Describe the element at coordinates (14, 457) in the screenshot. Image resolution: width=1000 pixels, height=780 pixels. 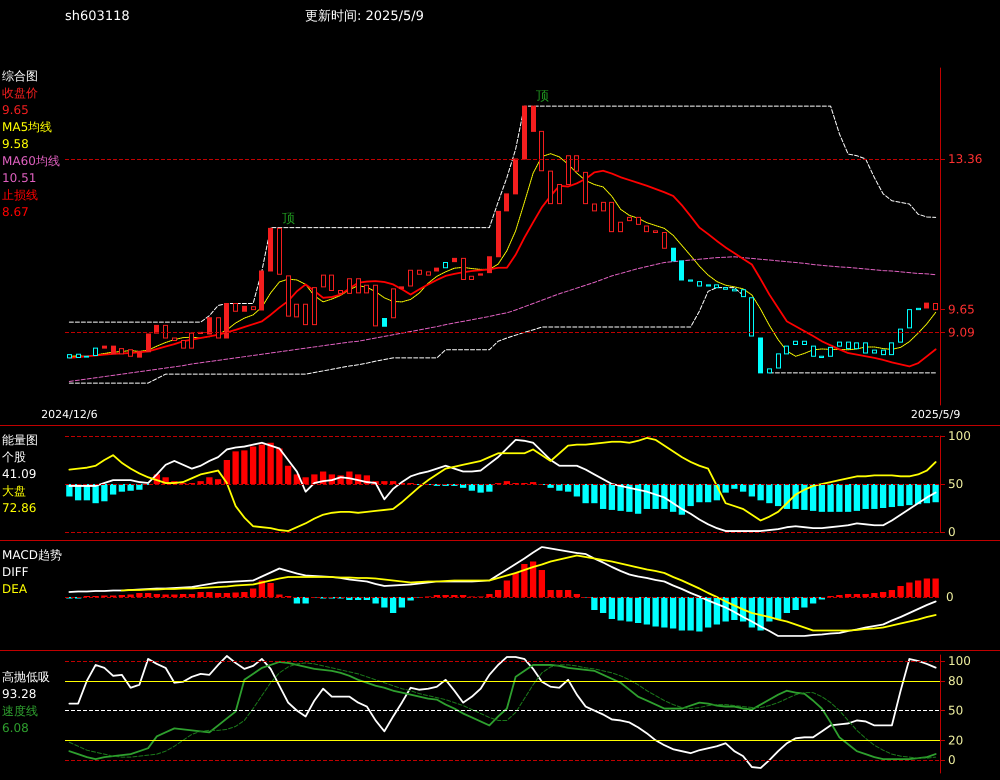
I see `text: 个股` at that location.